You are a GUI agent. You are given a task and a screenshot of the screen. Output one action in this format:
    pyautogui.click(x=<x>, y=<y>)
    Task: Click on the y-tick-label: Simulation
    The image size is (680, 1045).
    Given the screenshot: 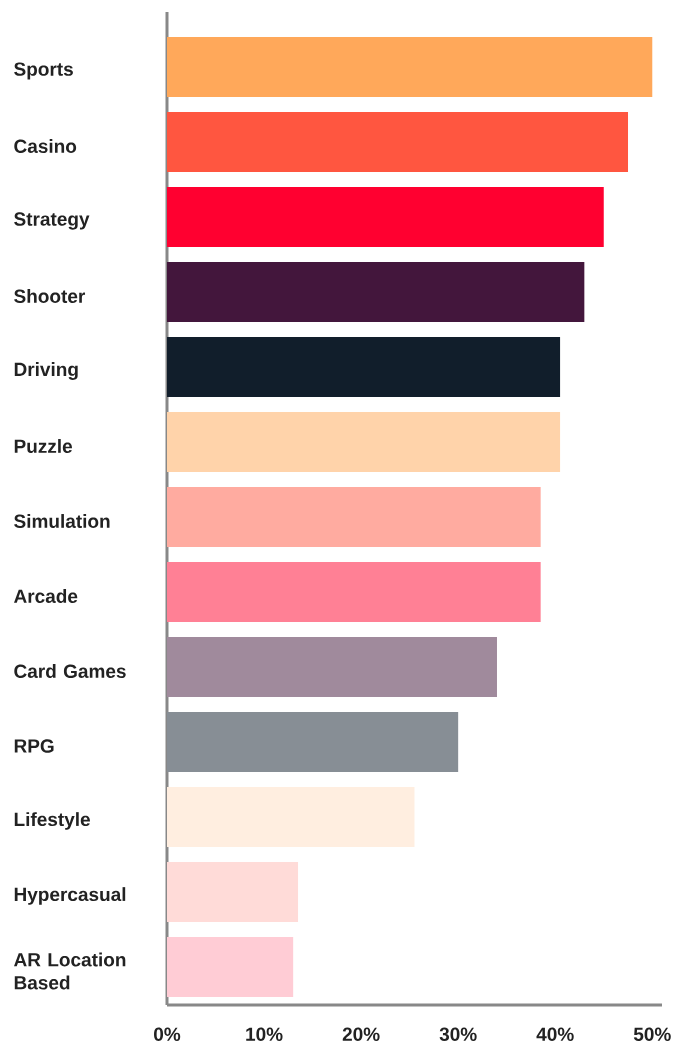 What is the action you would take?
    pyautogui.click(x=62, y=521)
    